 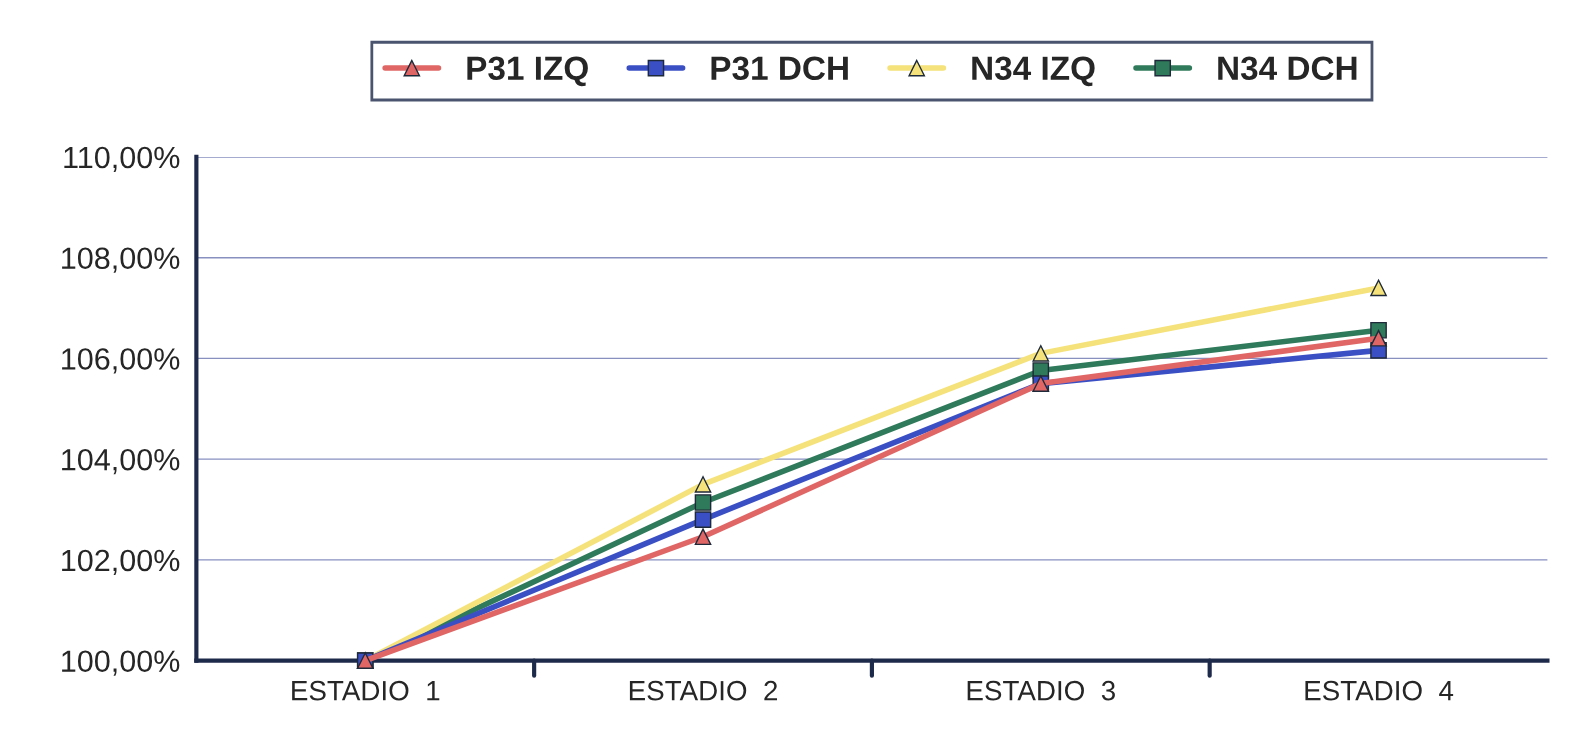 What do you see at coordinates (1033, 71) in the screenshot?
I see `legend-label: N34 IZQ` at bounding box center [1033, 71].